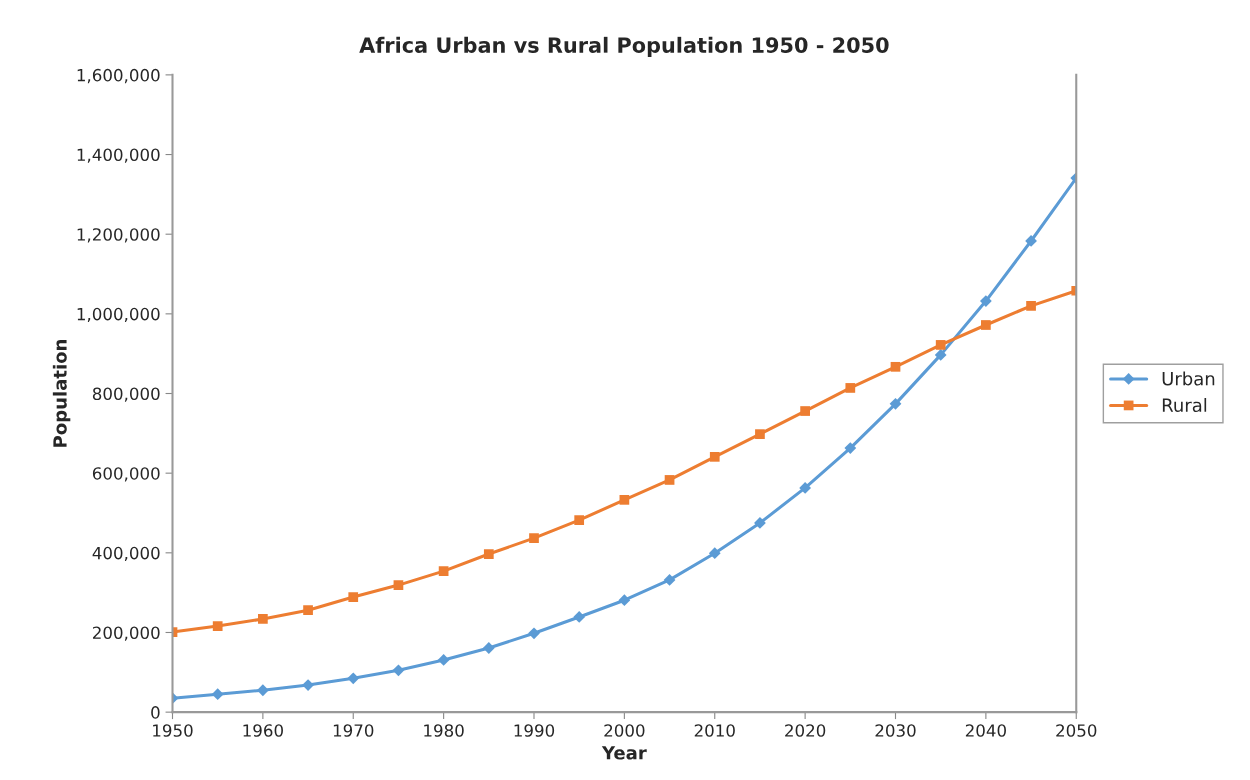  What do you see at coordinates (118, 235) in the screenshot?
I see `y-tick-label: 1,200,000` at bounding box center [118, 235].